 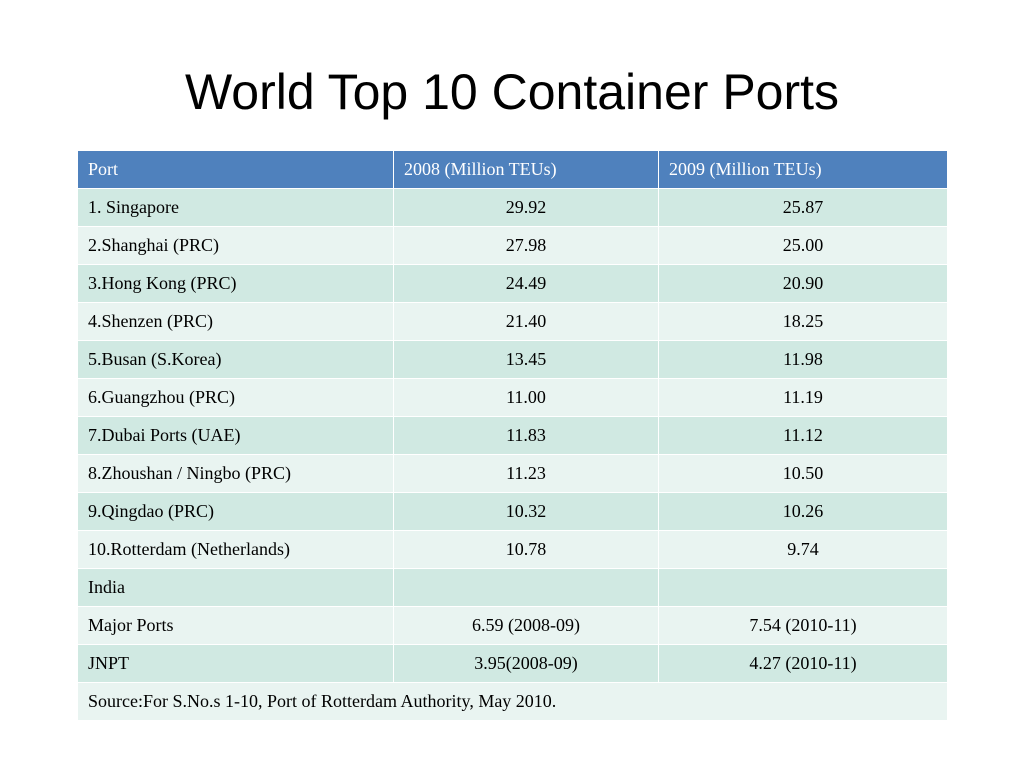 I want to click on header-port: Port, so click(x=235, y=169).